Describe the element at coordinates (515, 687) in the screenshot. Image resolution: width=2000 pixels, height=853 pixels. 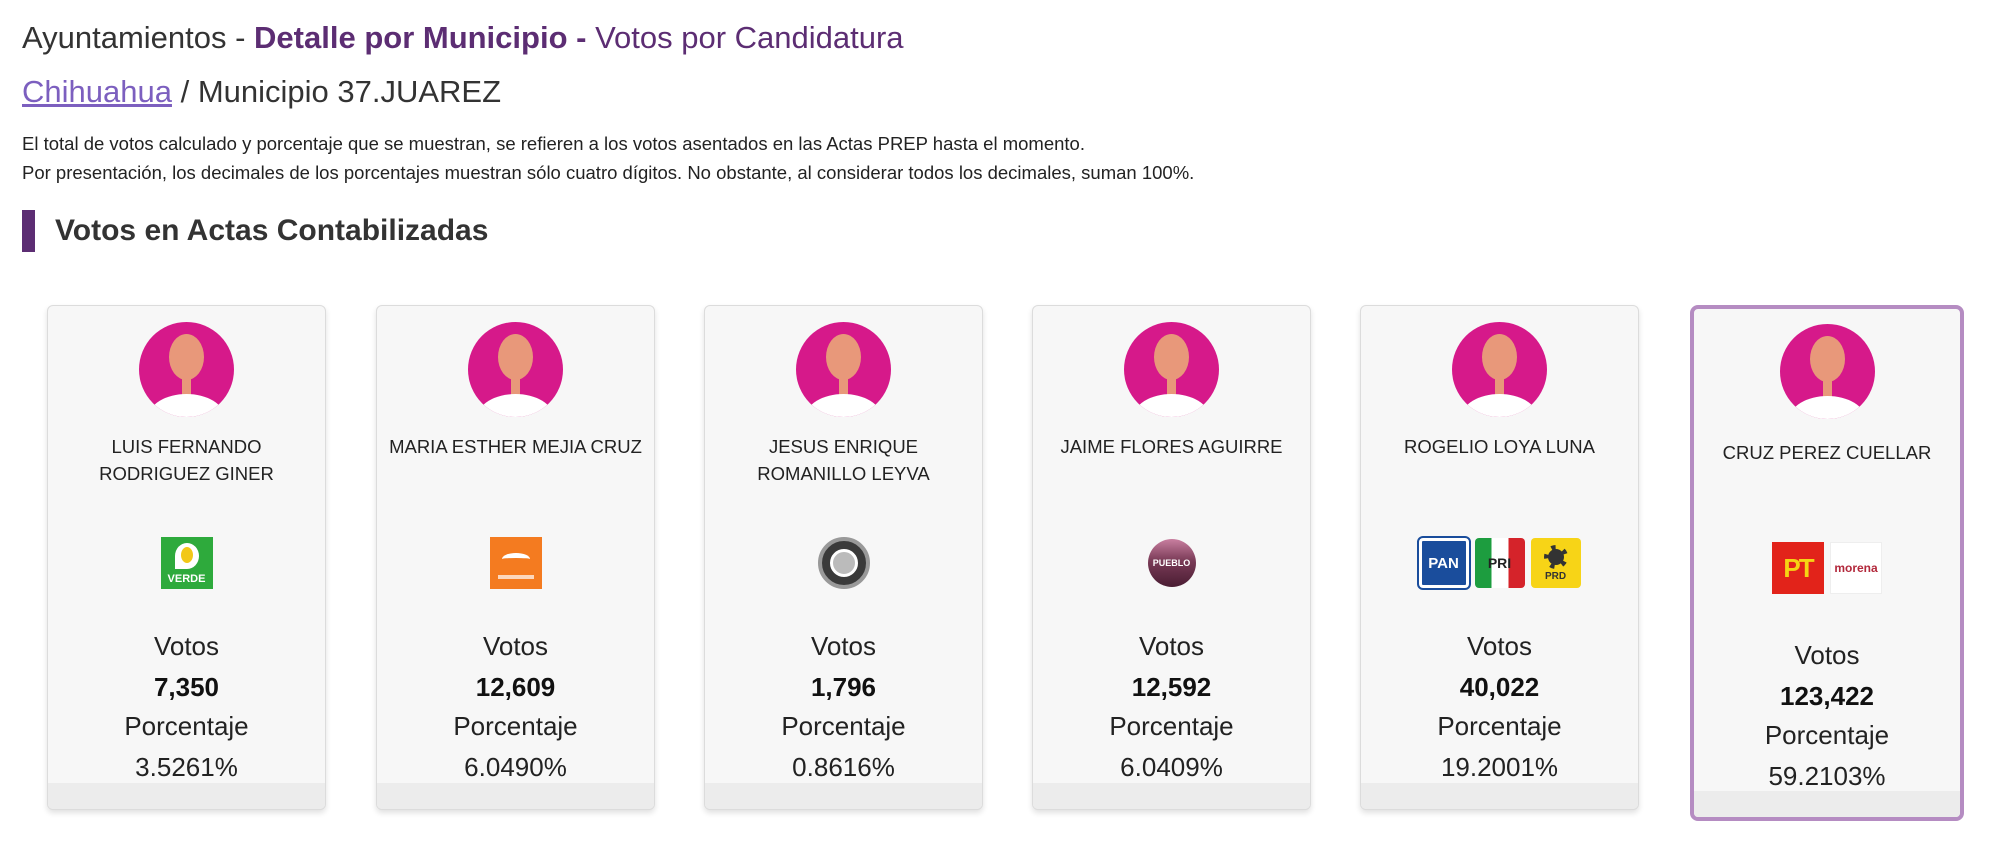
I see `votes-value: 12,609` at that location.